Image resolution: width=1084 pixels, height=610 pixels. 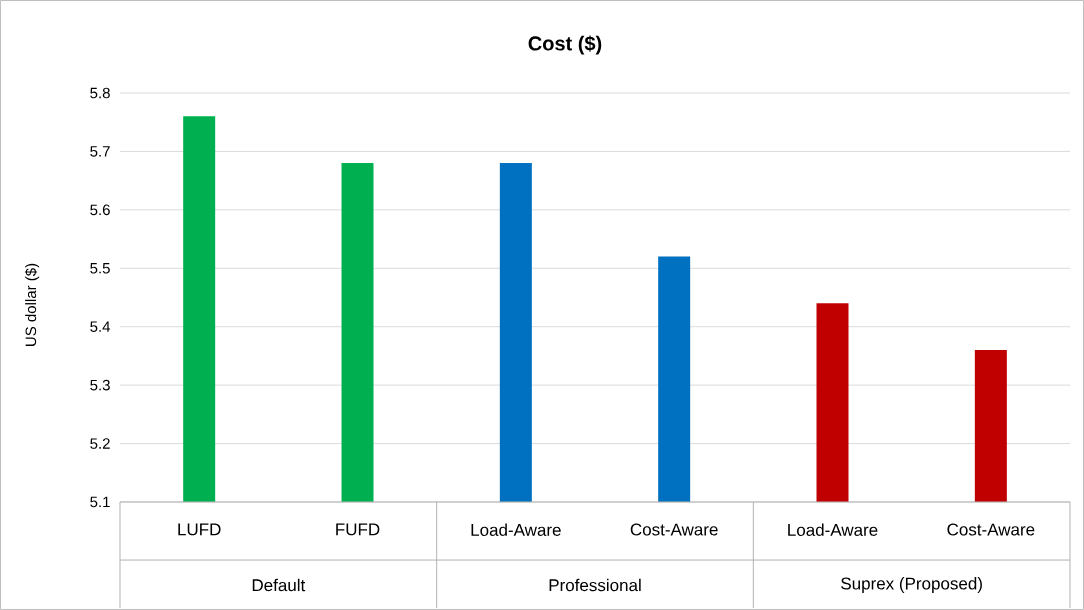 I want to click on y-tick-label: 5.1, so click(x=100, y=502).